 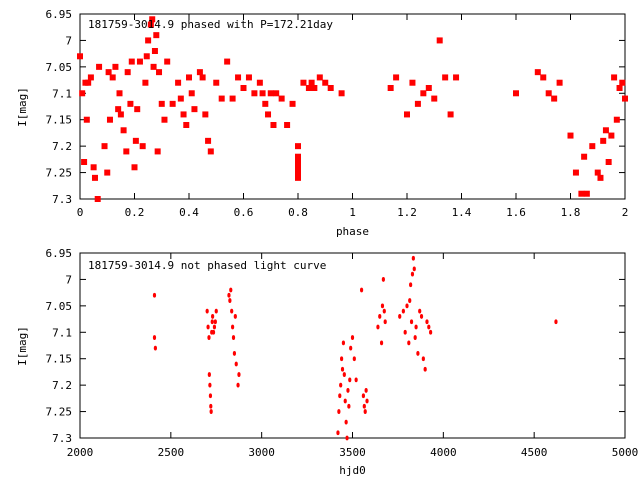 I want to click on x-tick-label: 2, so click(x=625, y=212).